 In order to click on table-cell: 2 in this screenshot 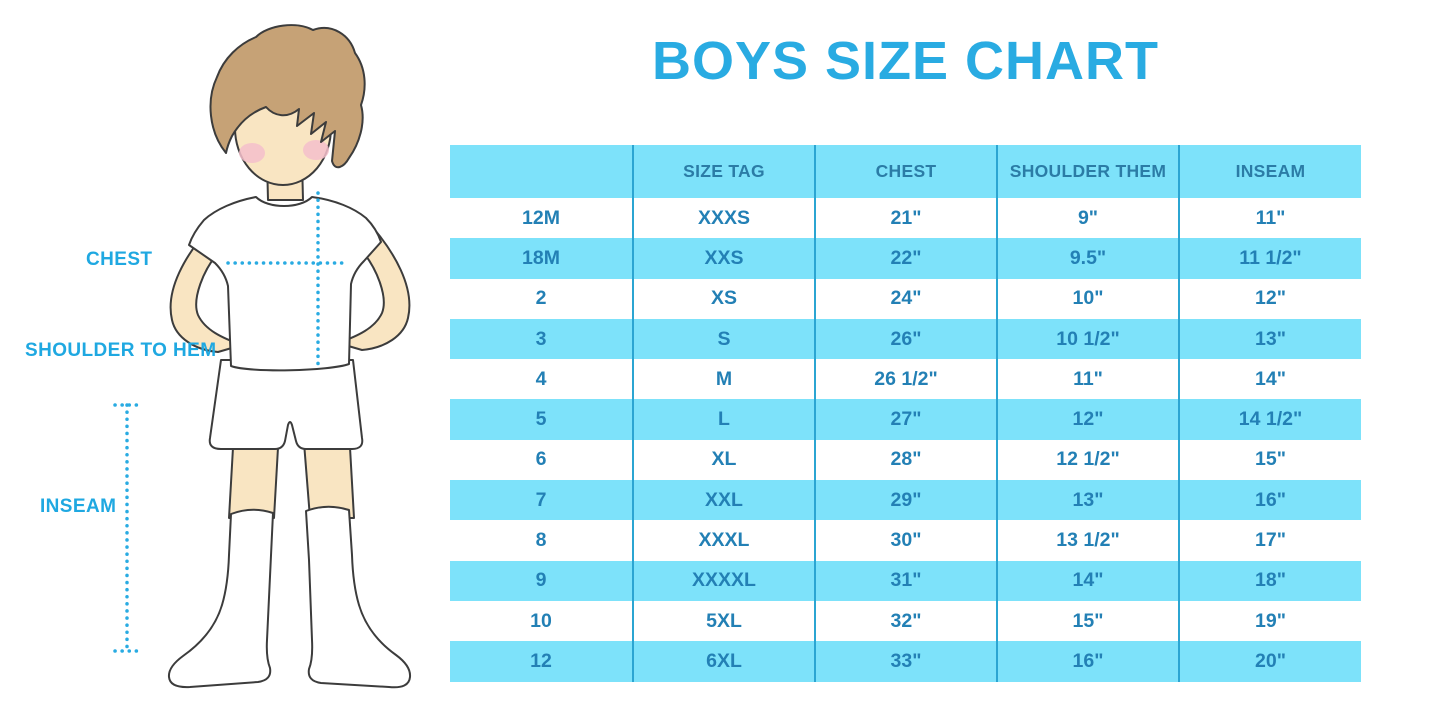, I will do `click(542, 298)`.